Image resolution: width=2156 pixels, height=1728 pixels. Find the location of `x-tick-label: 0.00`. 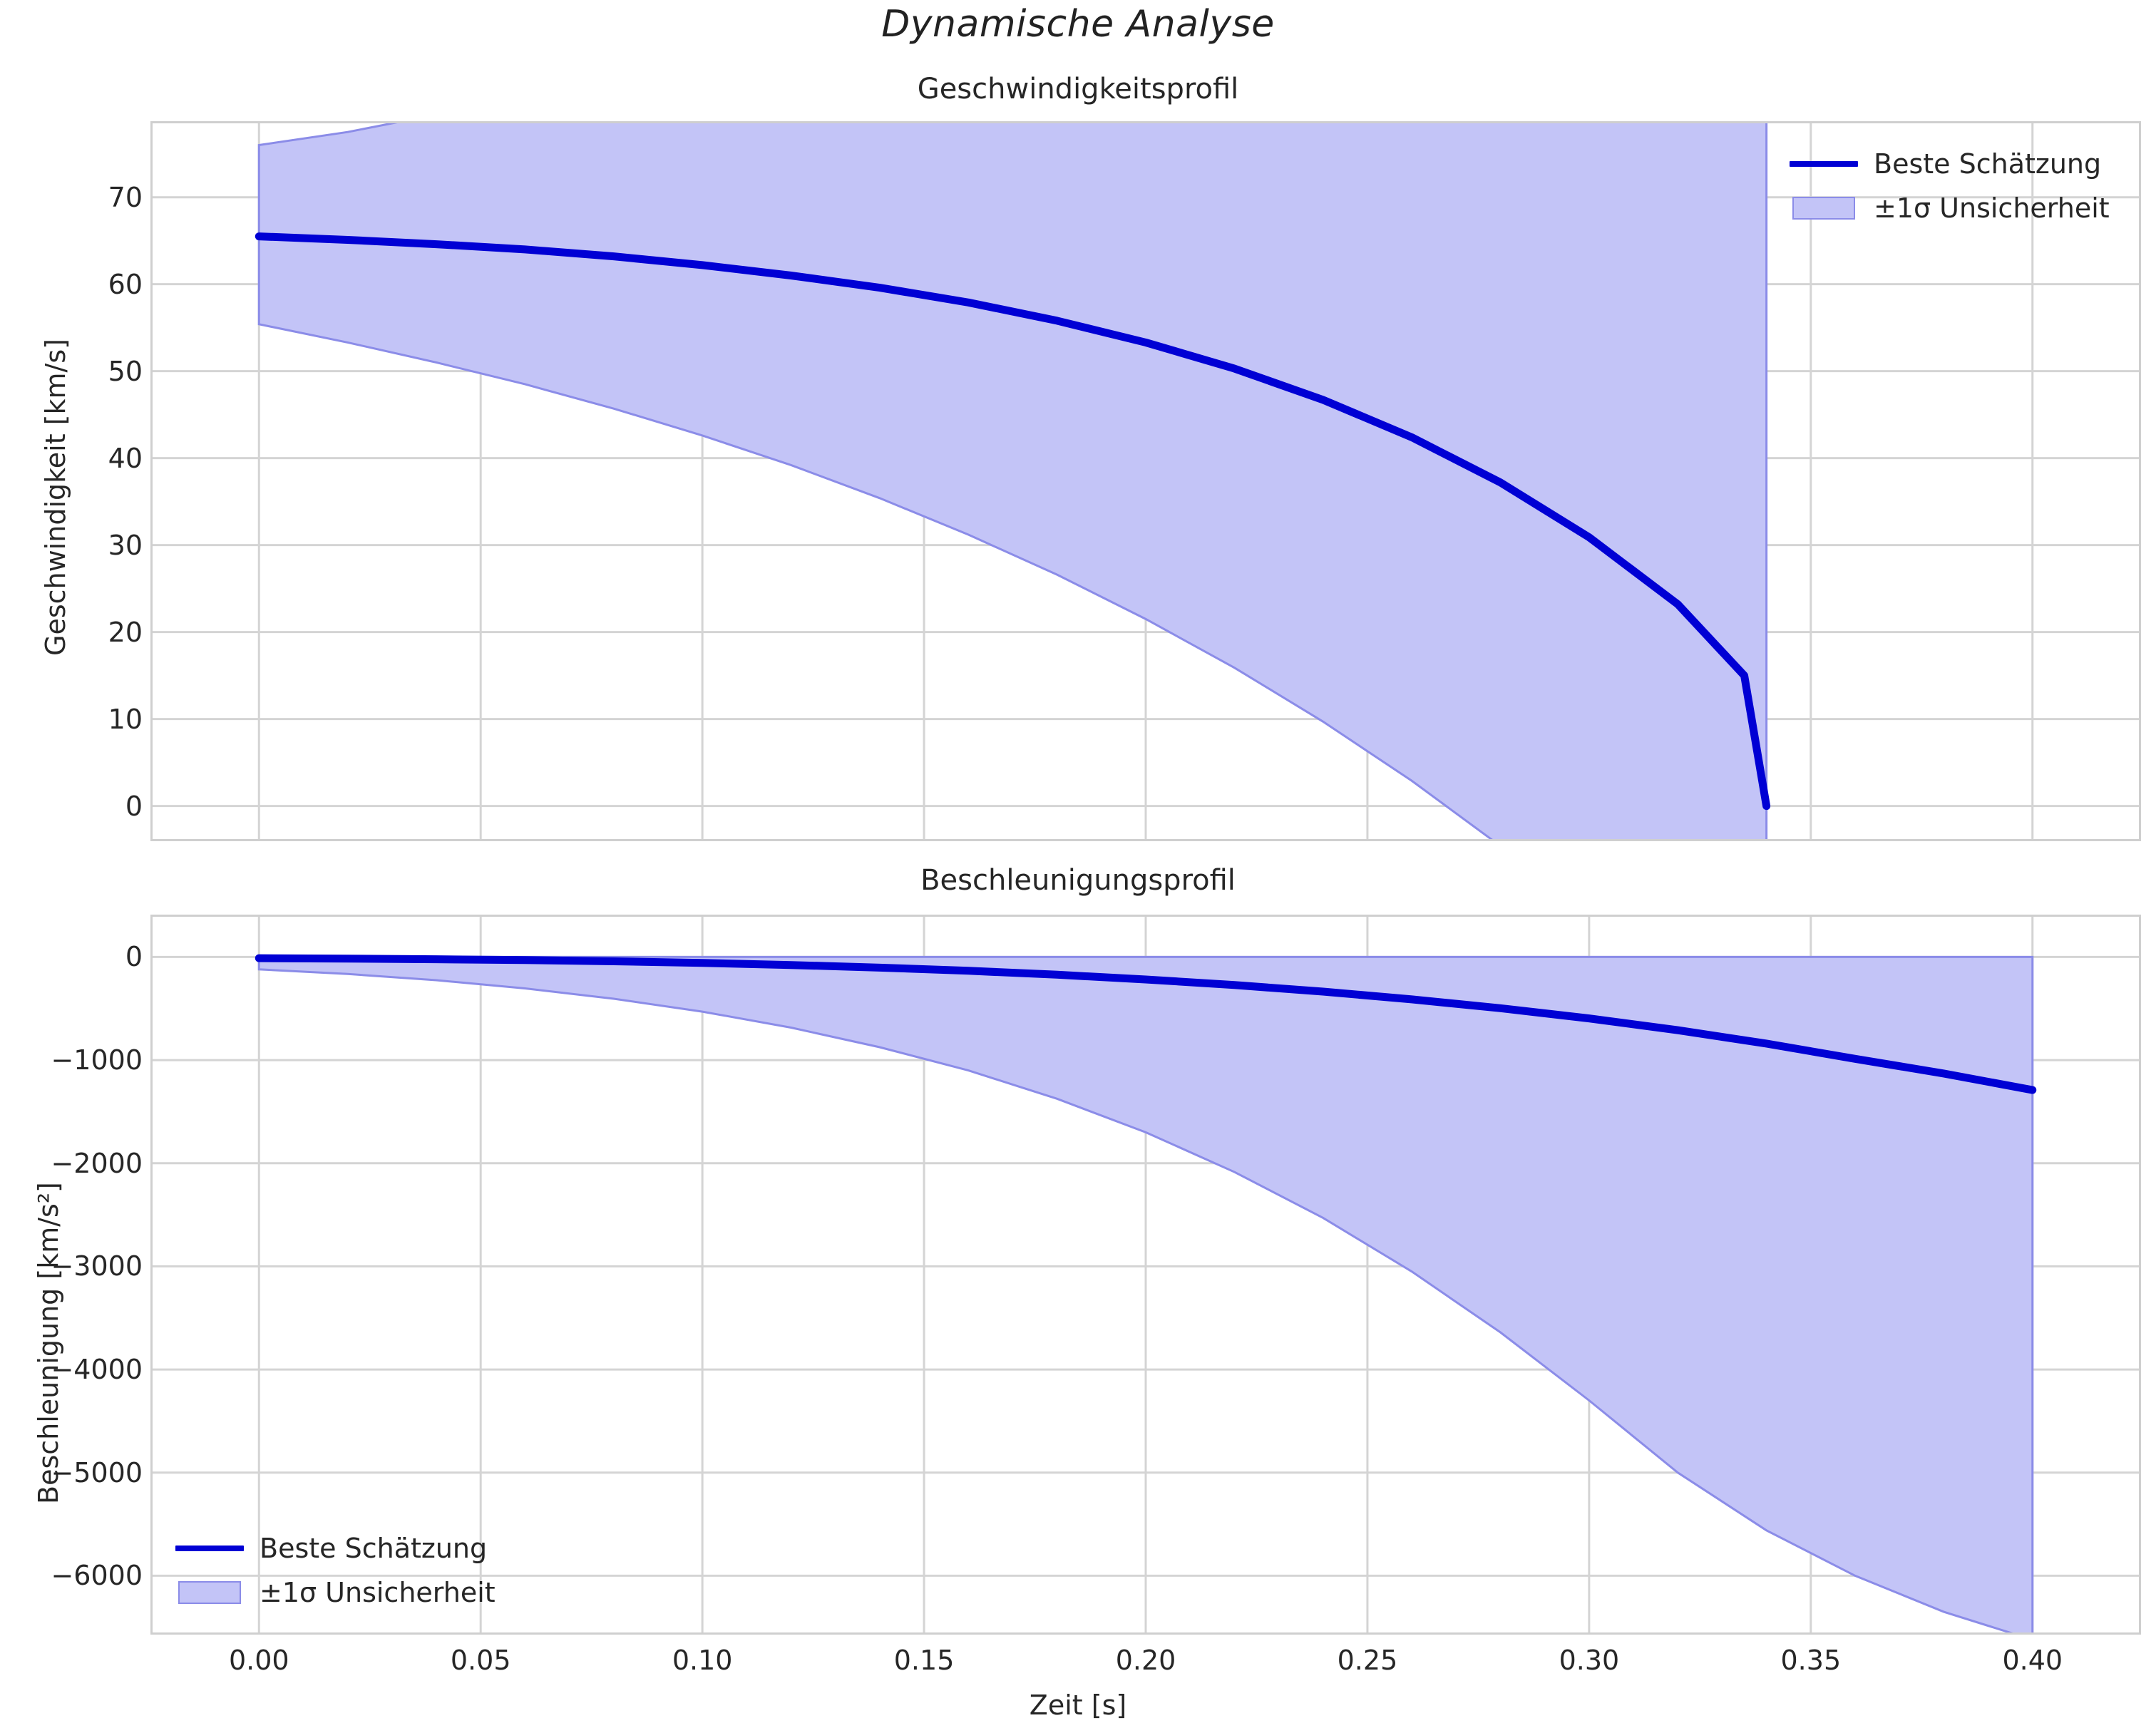

x-tick-label: 0.00 is located at coordinates (258, 1660).